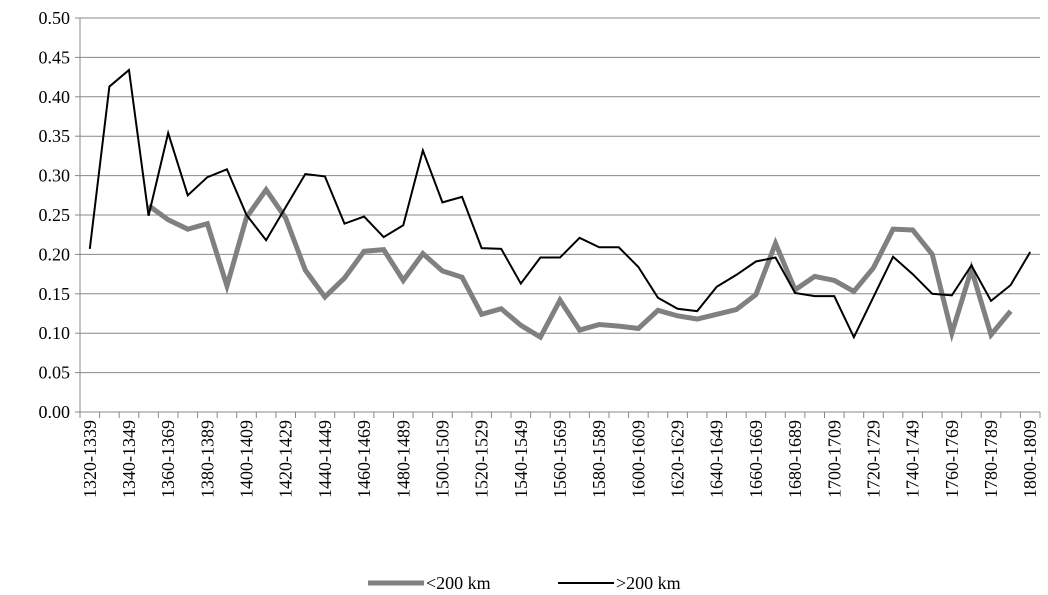  I want to click on x-tick-label: 1540-1549, so click(521, 459).